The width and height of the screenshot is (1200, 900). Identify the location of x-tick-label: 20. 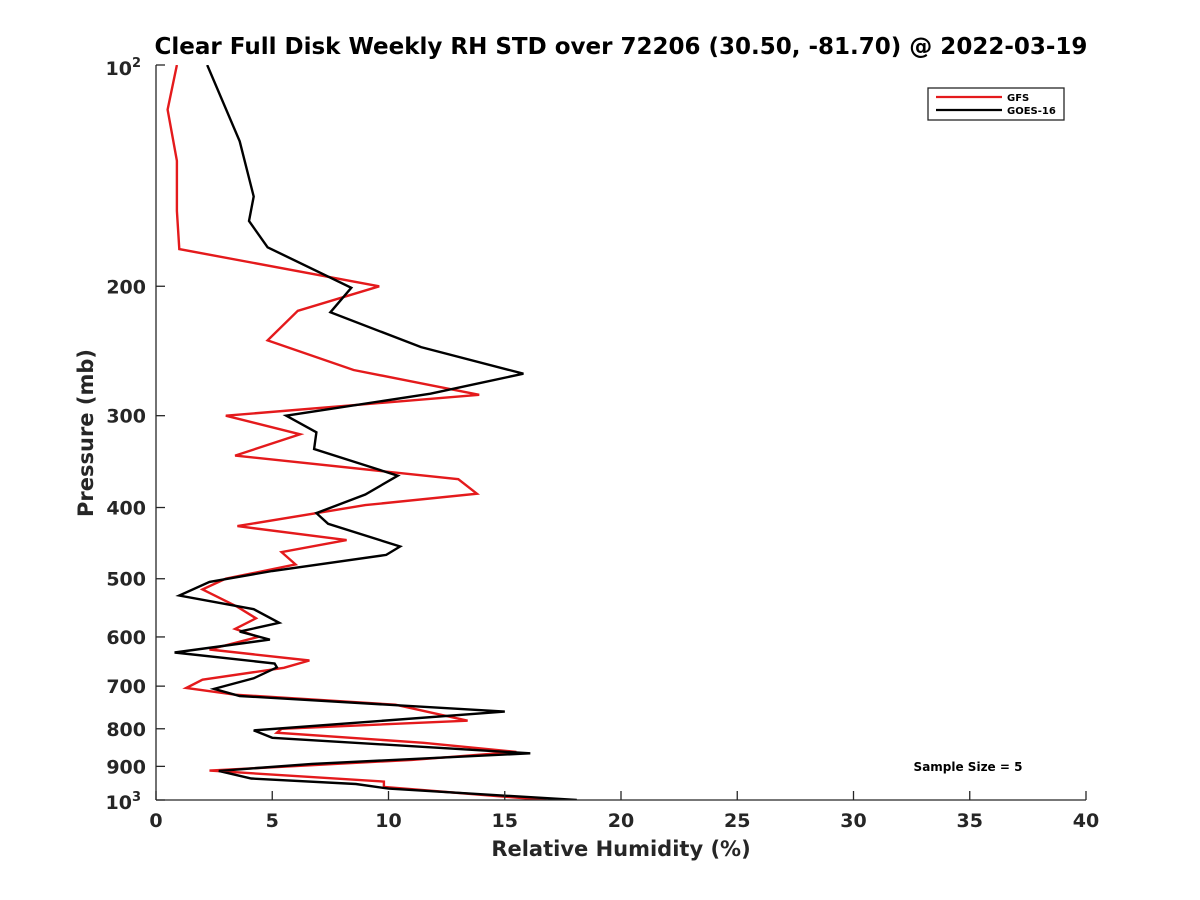
(621, 821).